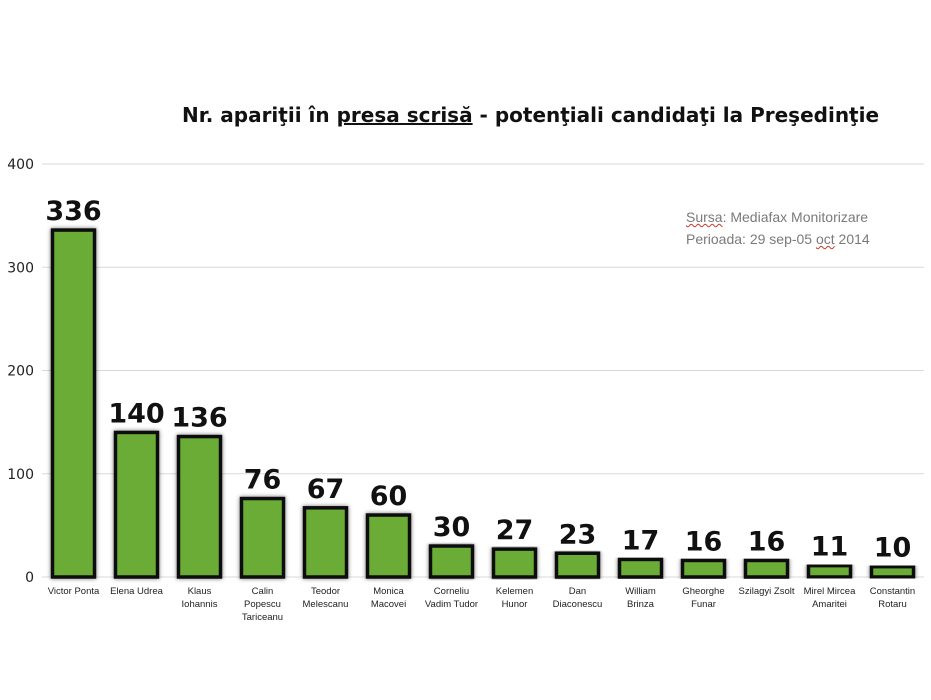 This screenshot has height=700, width=931. Describe the element at coordinates (200, 591) in the screenshot. I see `x-tick-label: Klaus` at that location.